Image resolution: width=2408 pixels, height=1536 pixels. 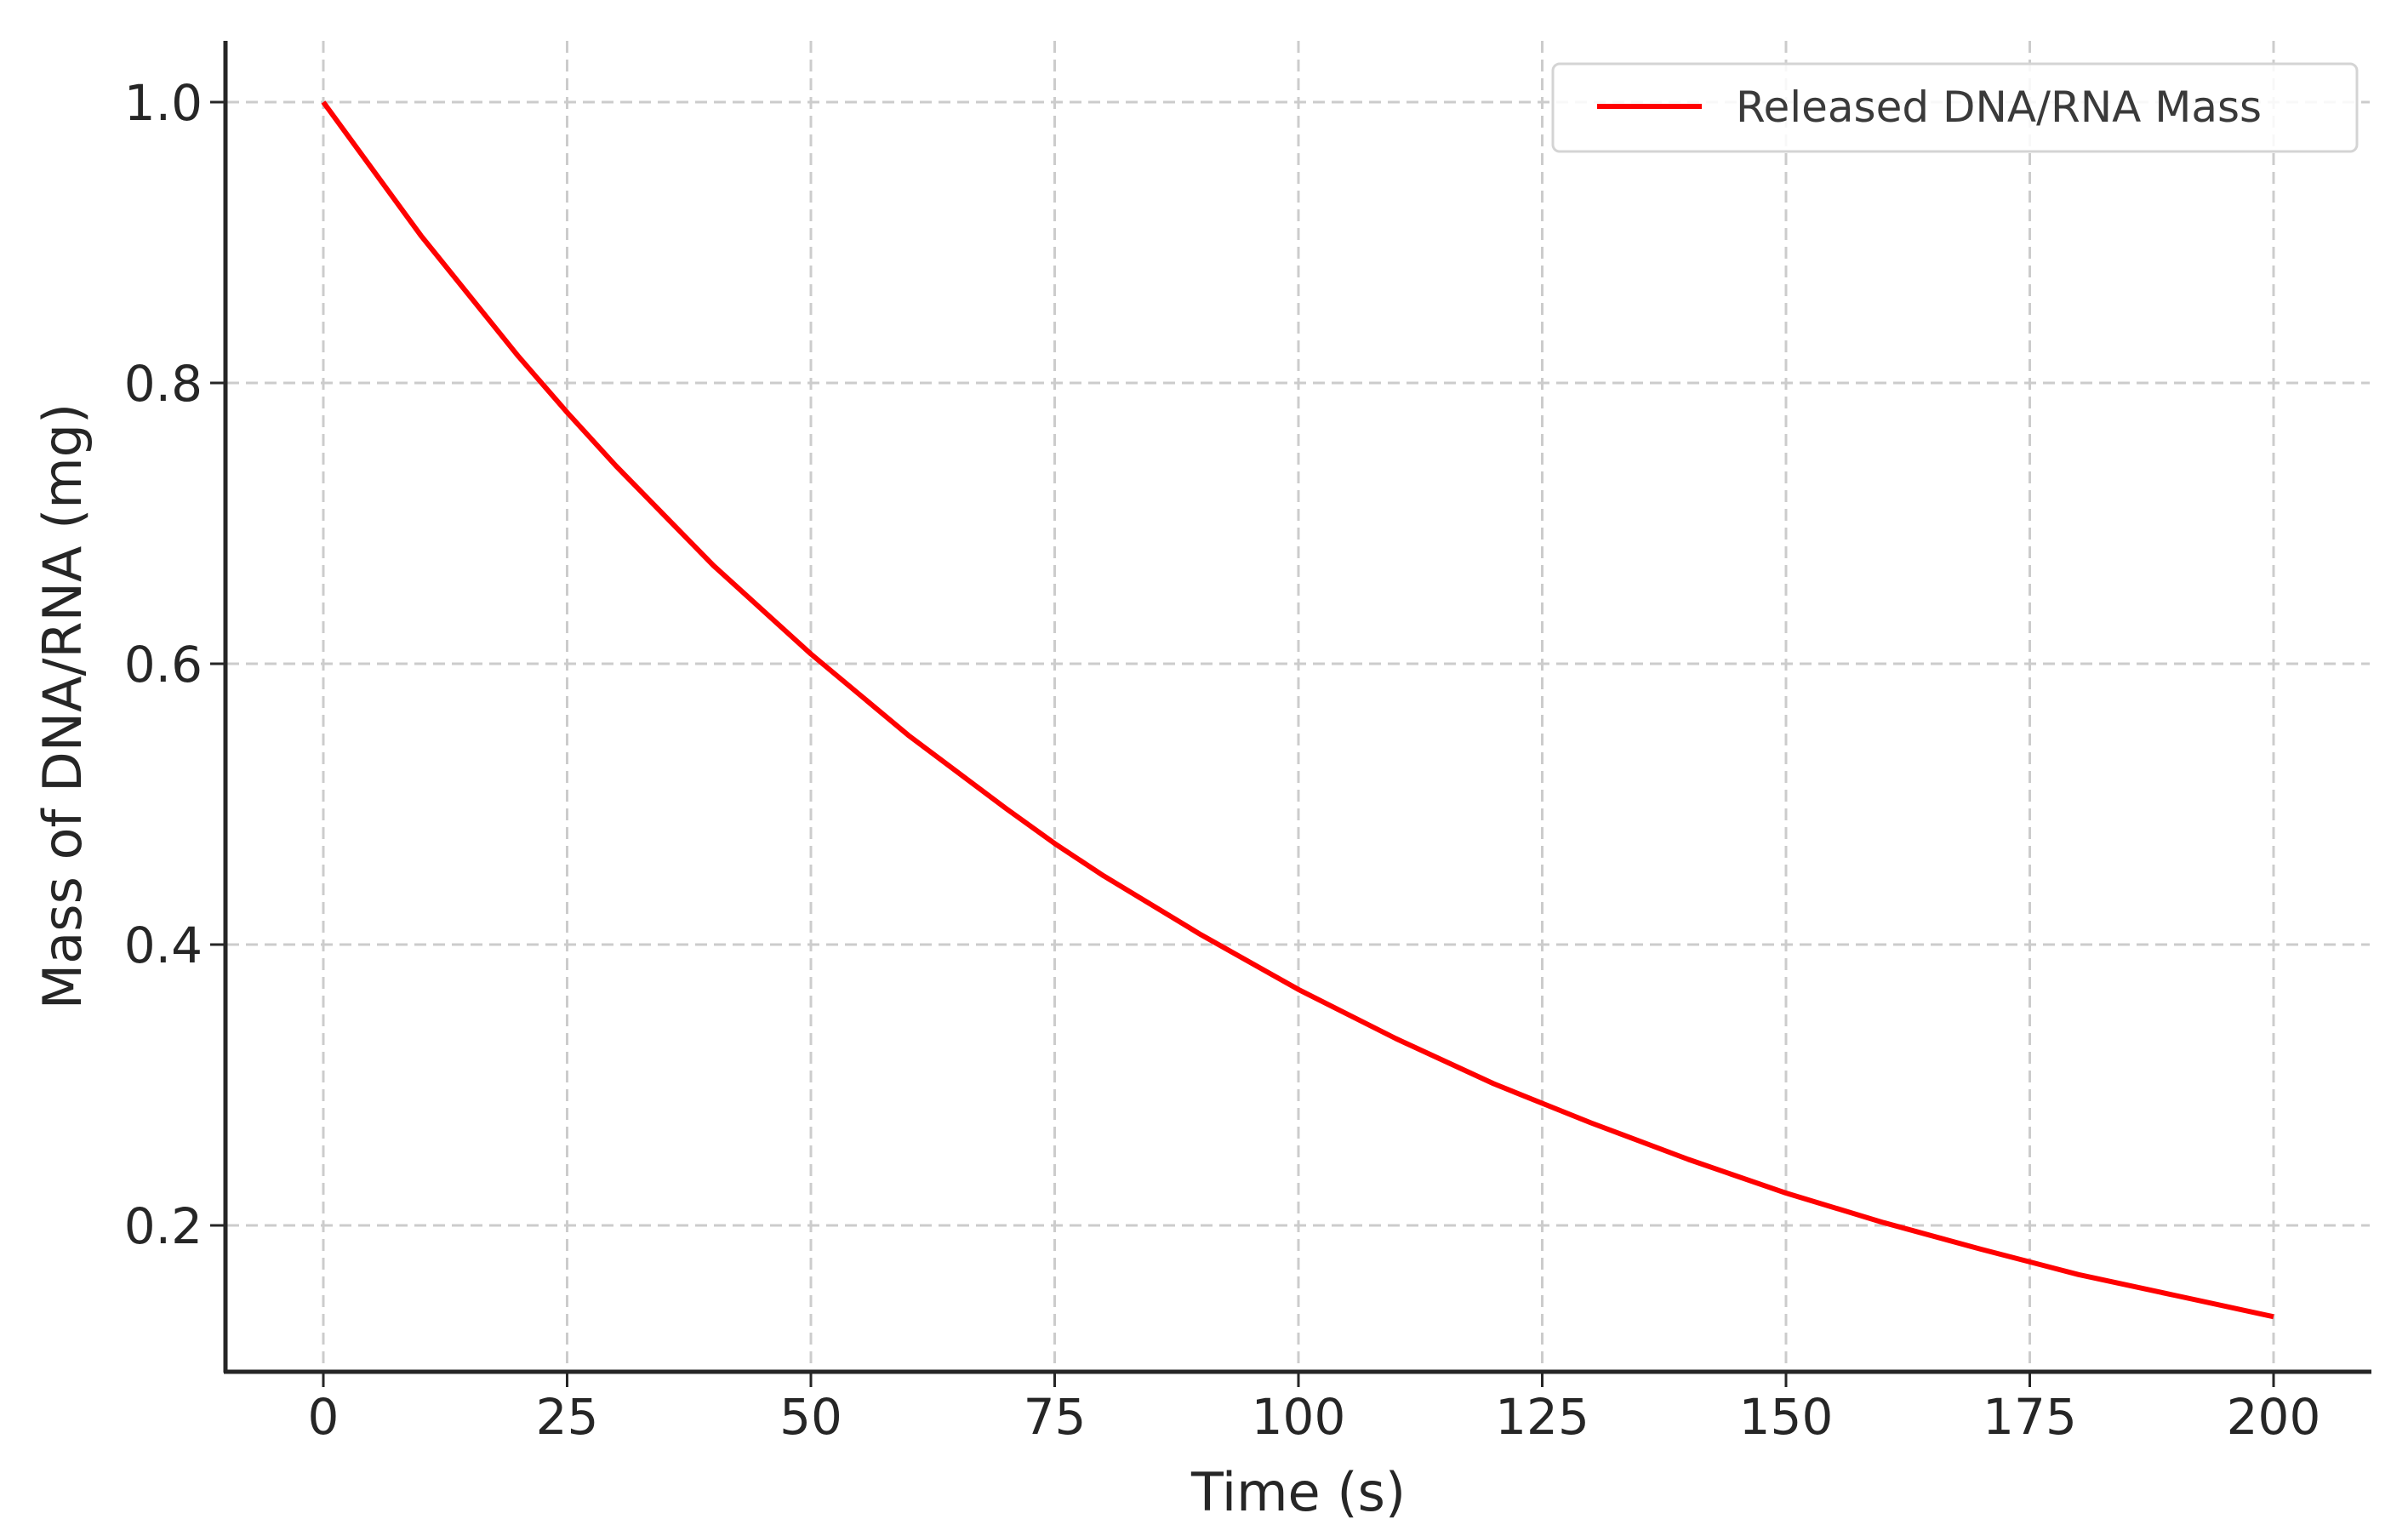 What do you see at coordinates (1786, 1417) in the screenshot?
I see `x-tick-label: 150` at bounding box center [1786, 1417].